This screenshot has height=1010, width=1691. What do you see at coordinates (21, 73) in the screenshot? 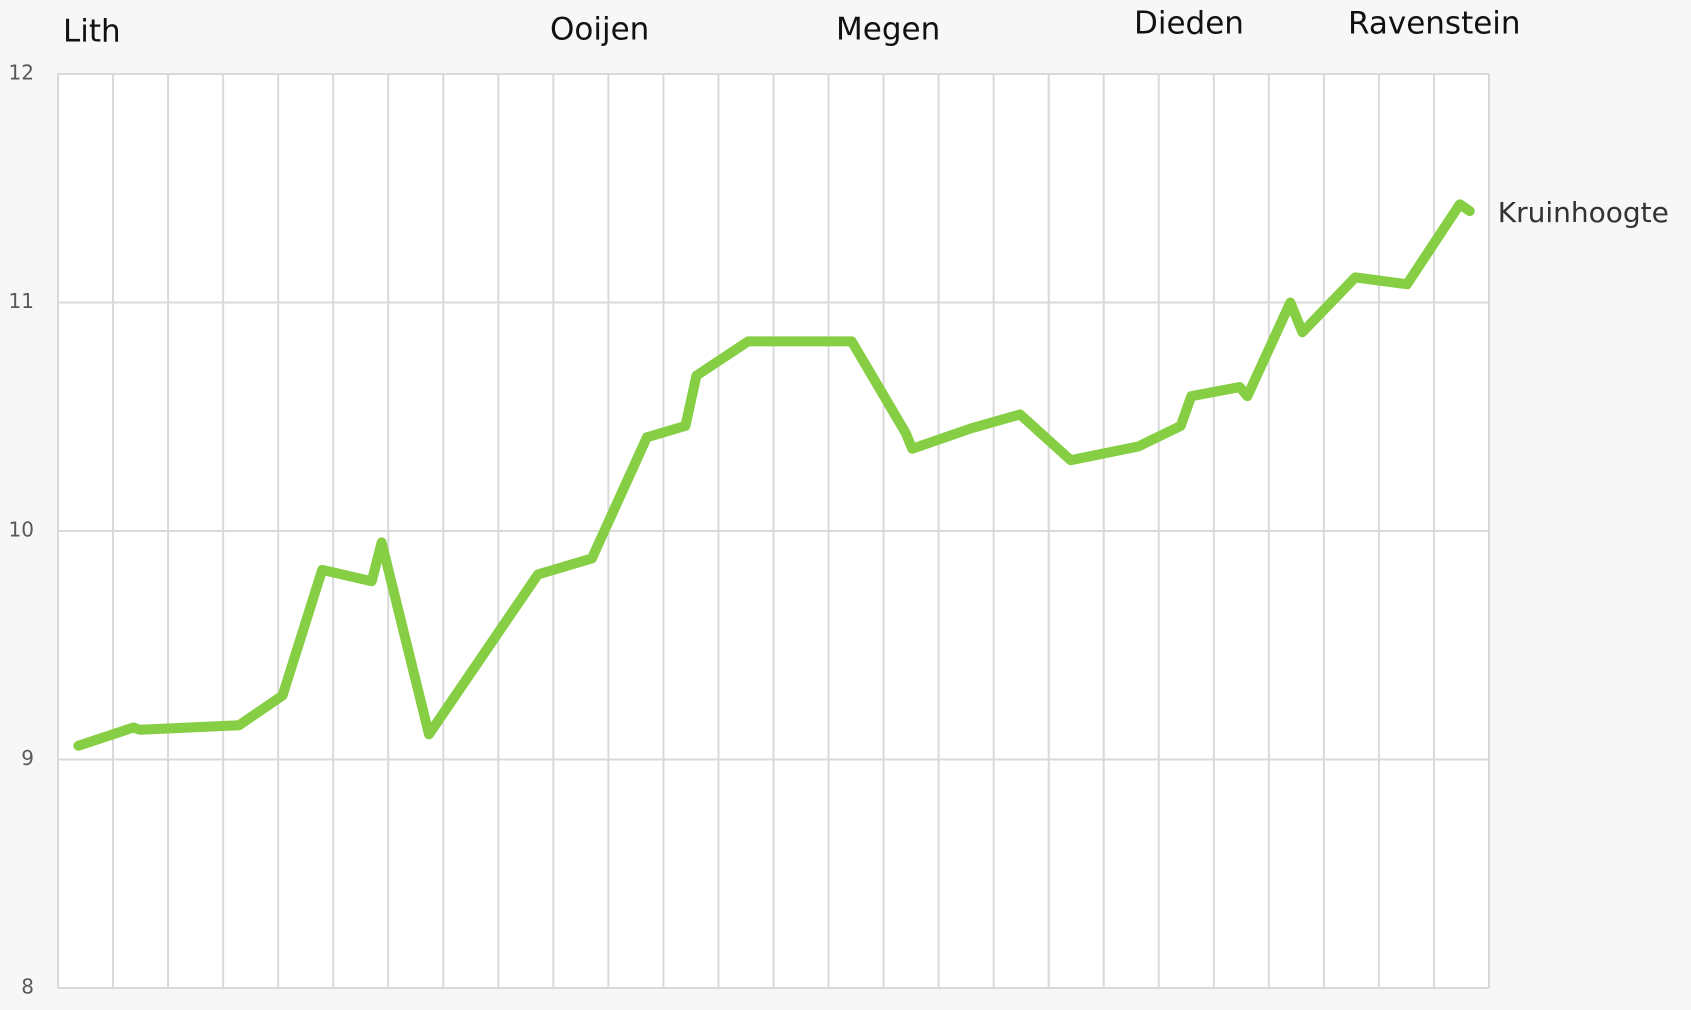
I see `y-tick-label: 12` at bounding box center [21, 73].